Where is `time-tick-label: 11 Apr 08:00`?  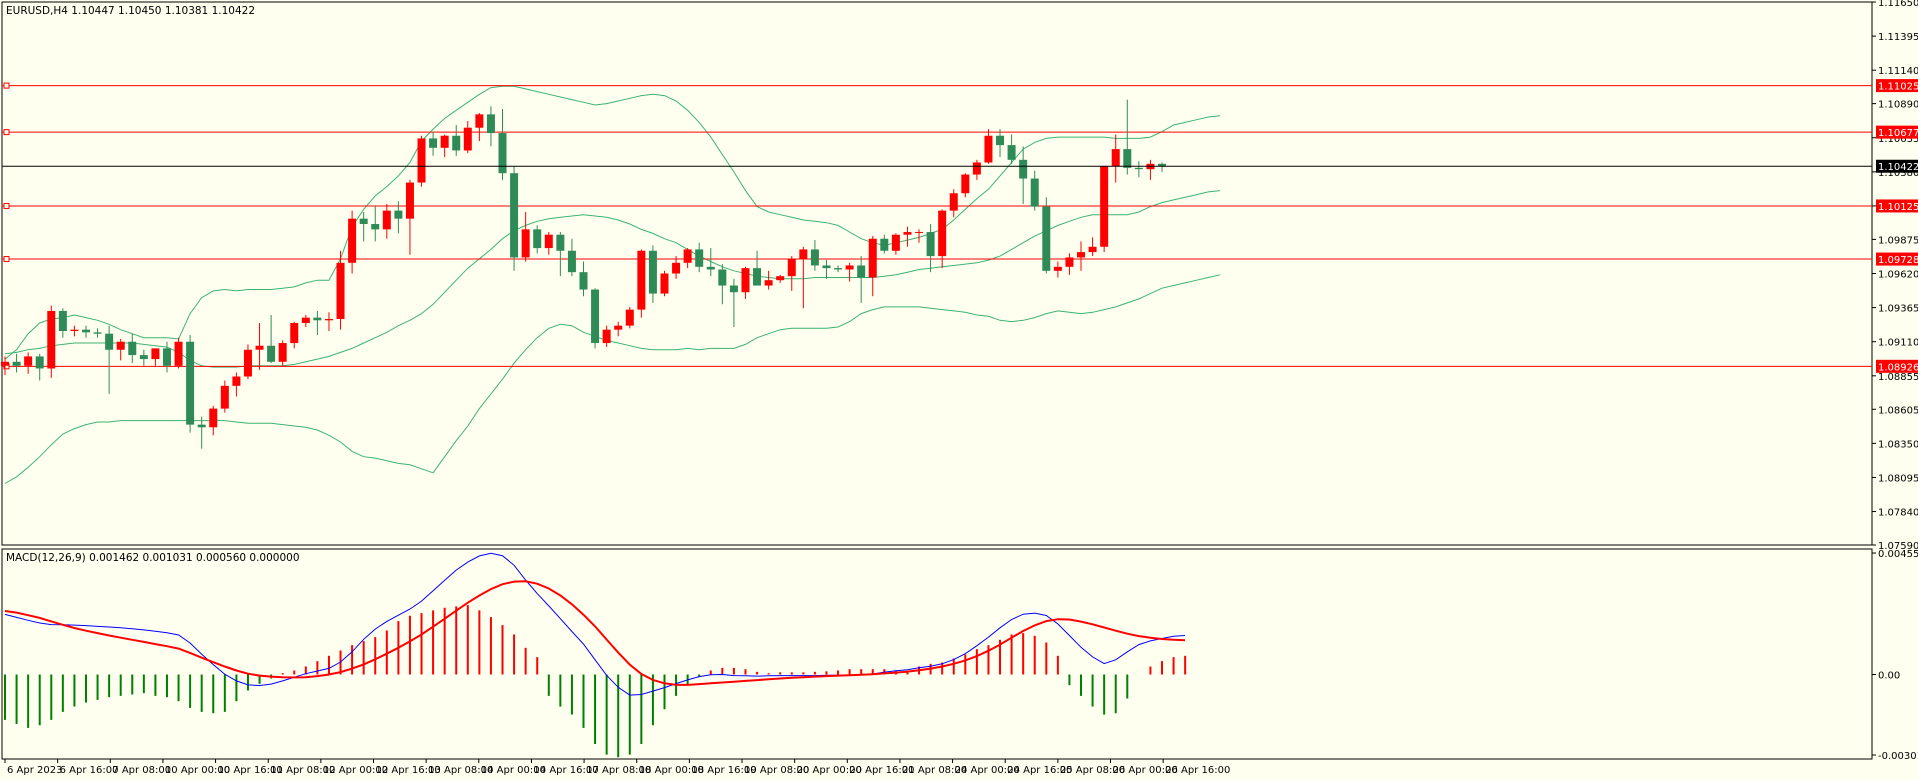
time-tick-label: 11 Apr 08:00 is located at coordinates (302, 770).